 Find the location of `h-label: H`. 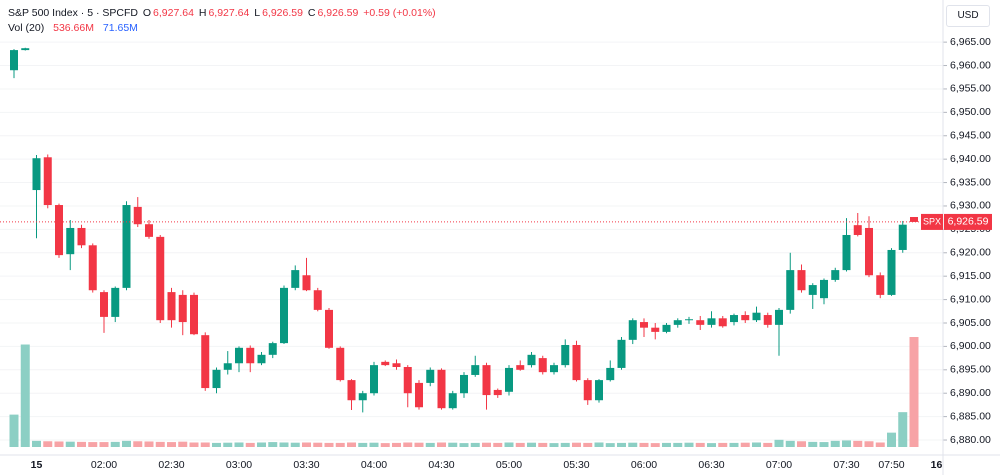

h-label: H is located at coordinates (202, 13).